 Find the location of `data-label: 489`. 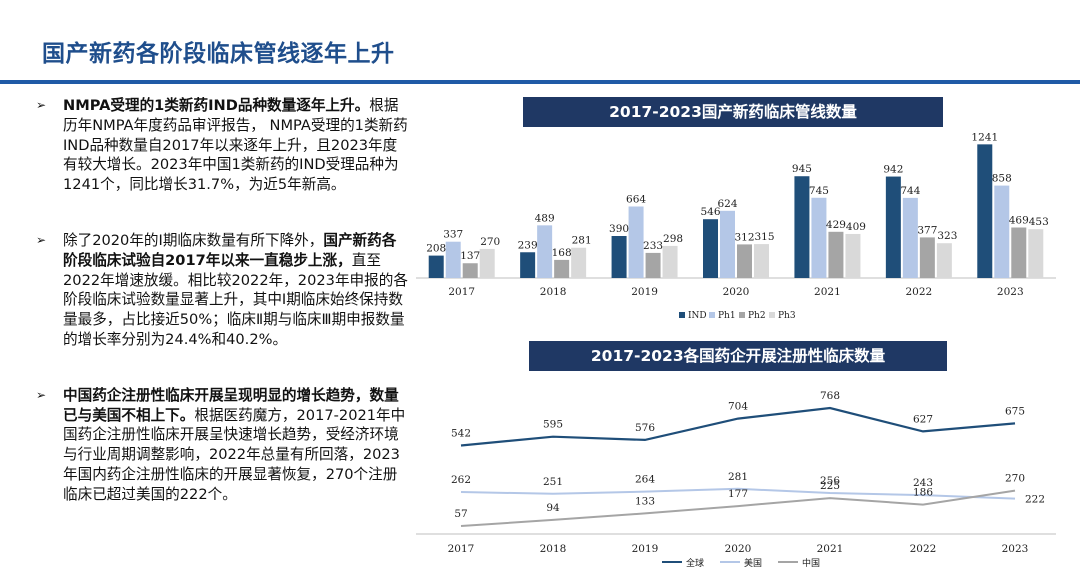

data-label: 489 is located at coordinates (545, 218).